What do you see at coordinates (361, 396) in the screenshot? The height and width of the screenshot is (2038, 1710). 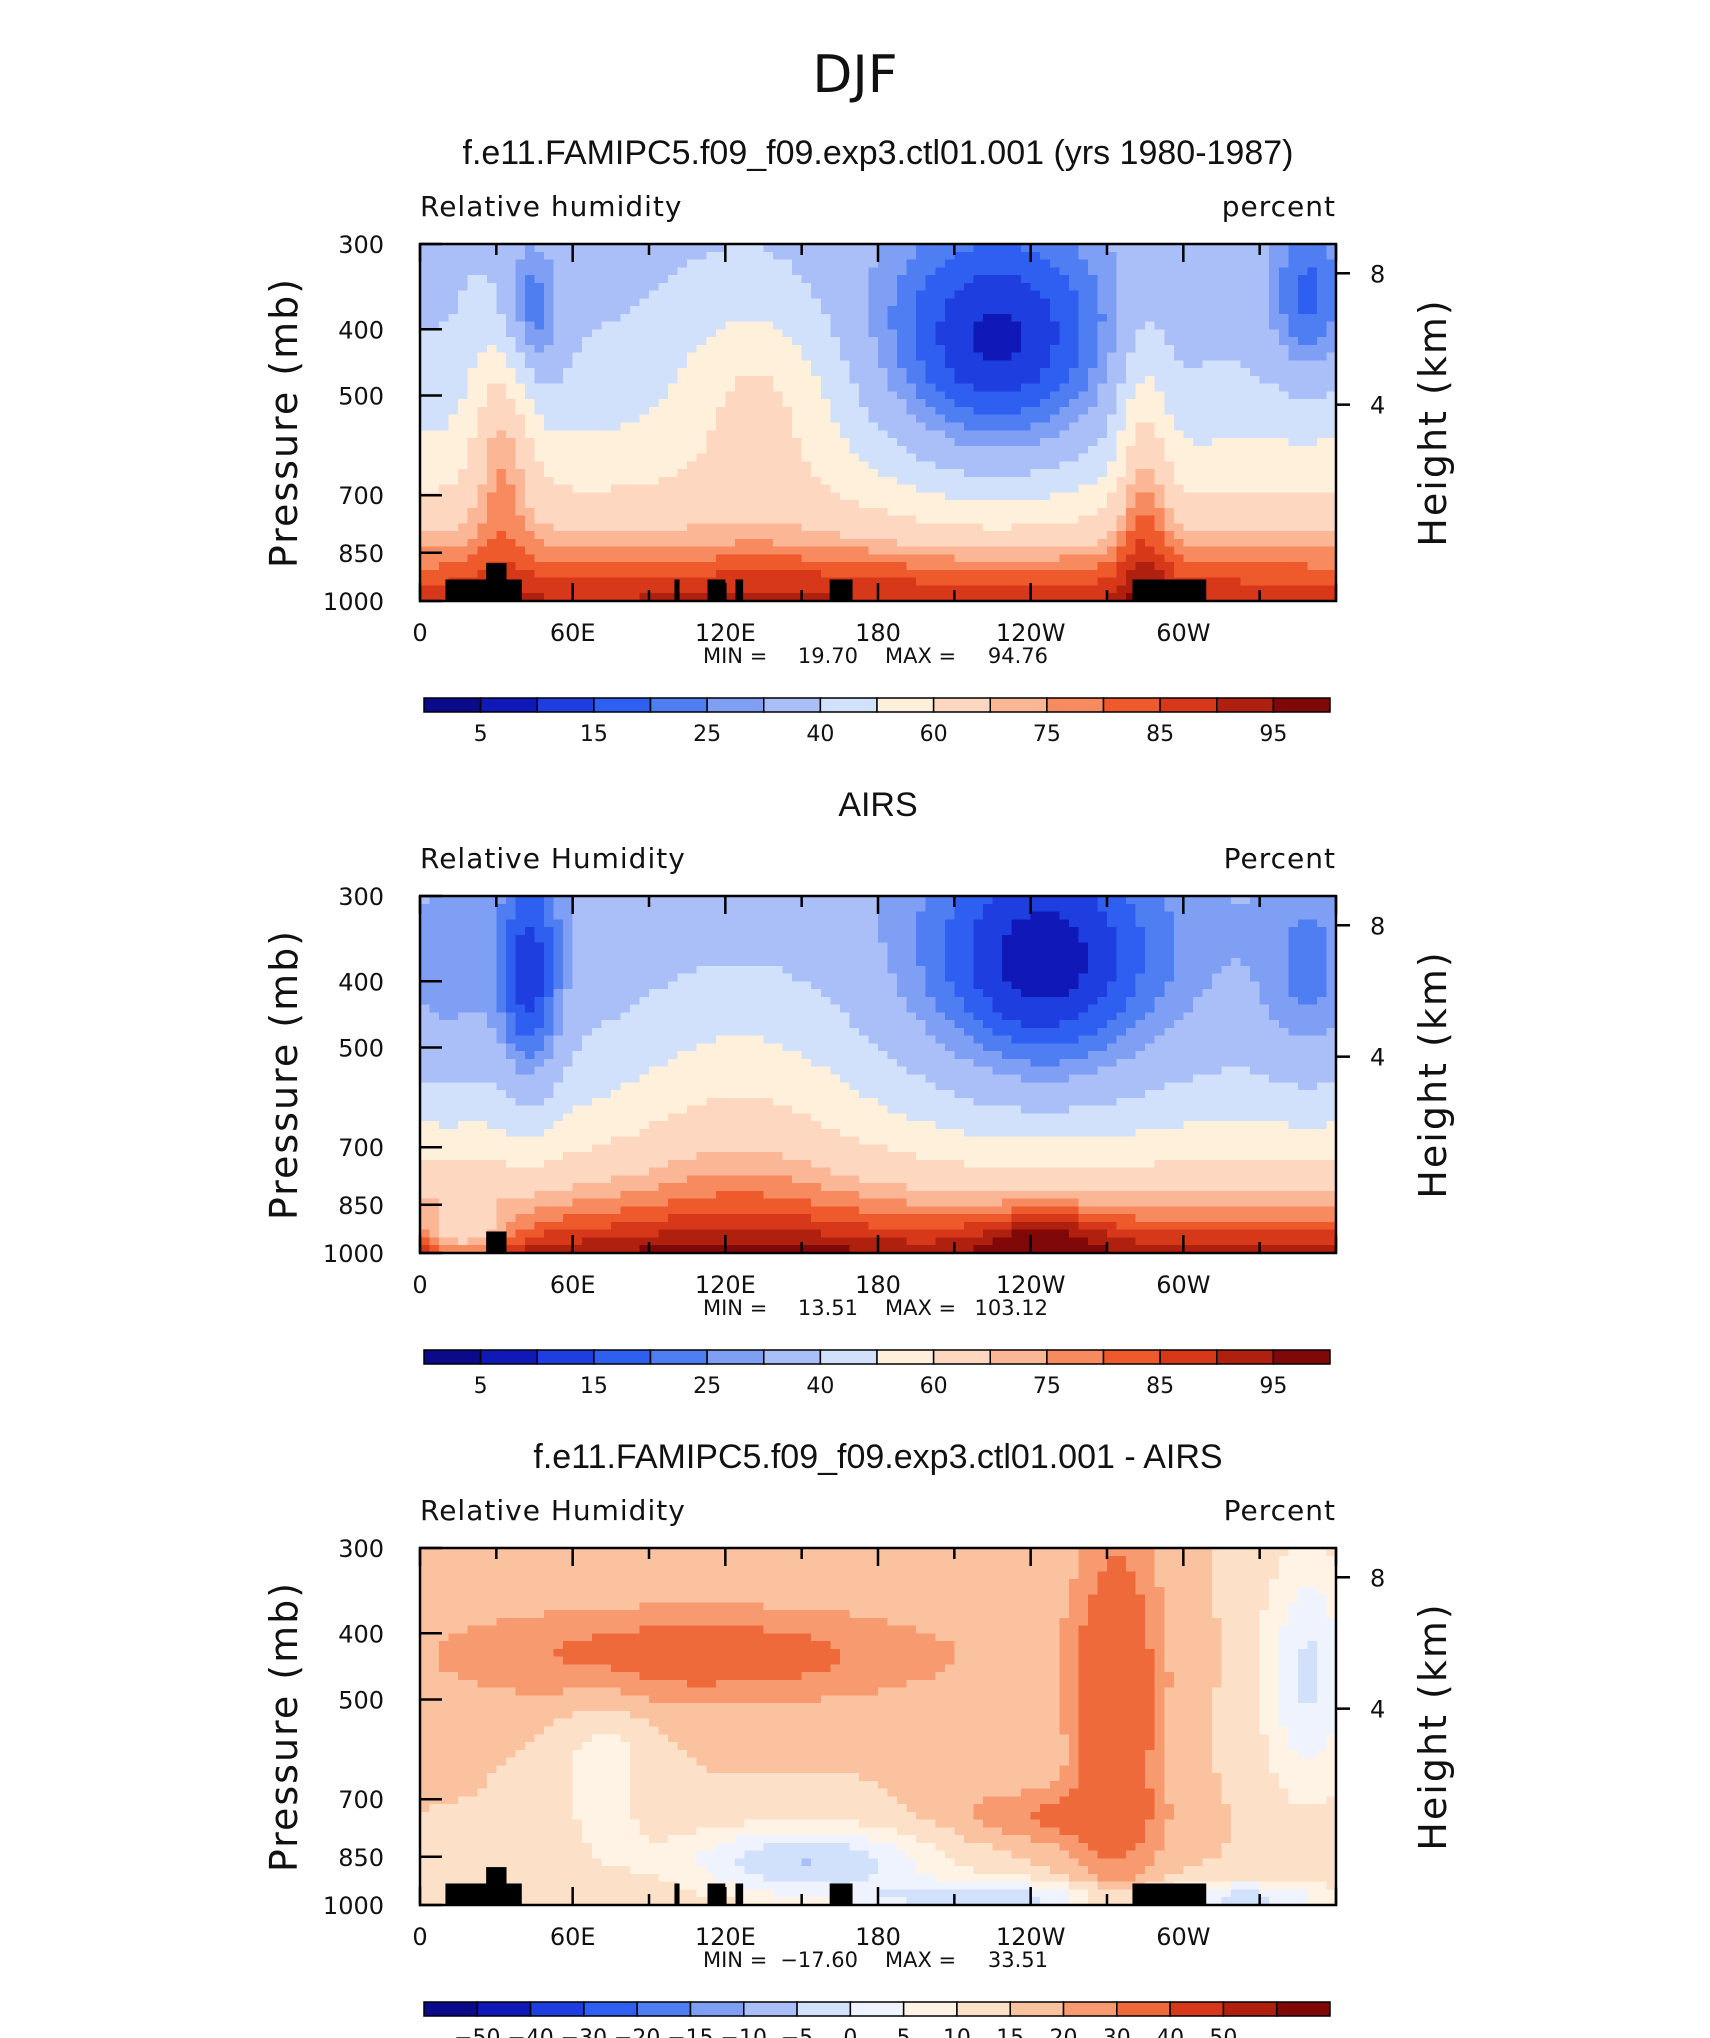 I see `y-tick-label: 500` at bounding box center [361, 396].